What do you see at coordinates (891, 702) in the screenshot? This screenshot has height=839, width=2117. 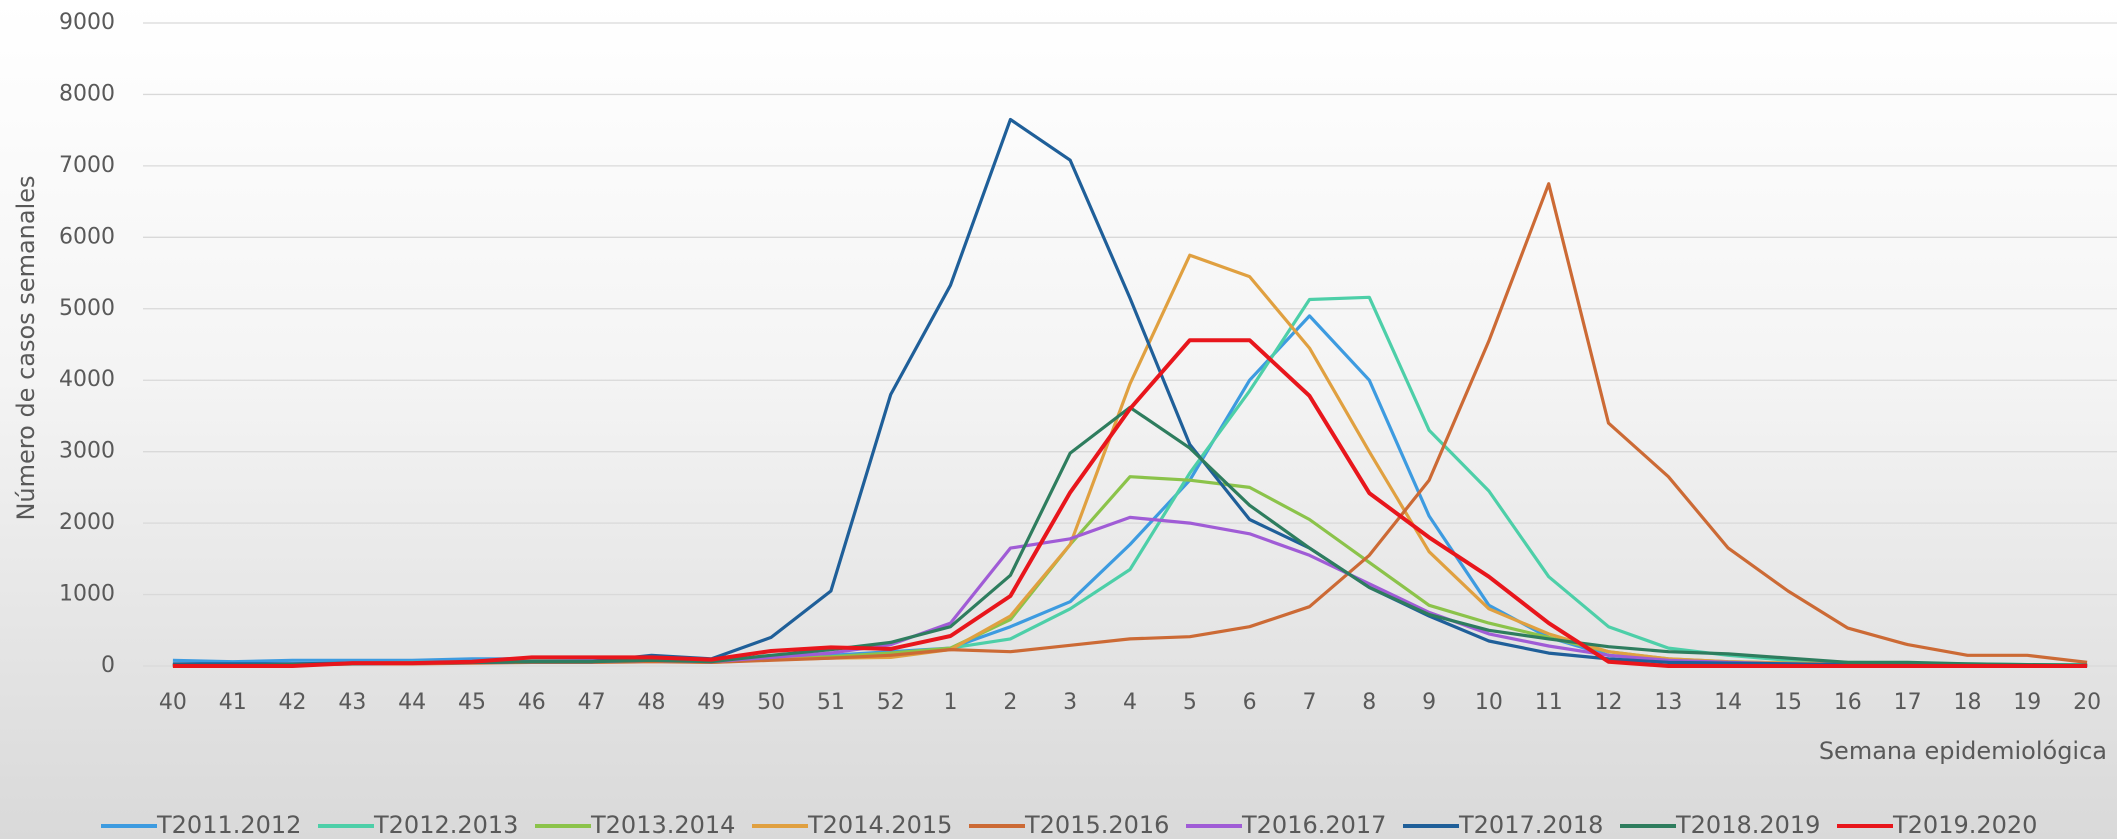 I see `x-tick-label: 52` at bounding box center [891, 702].